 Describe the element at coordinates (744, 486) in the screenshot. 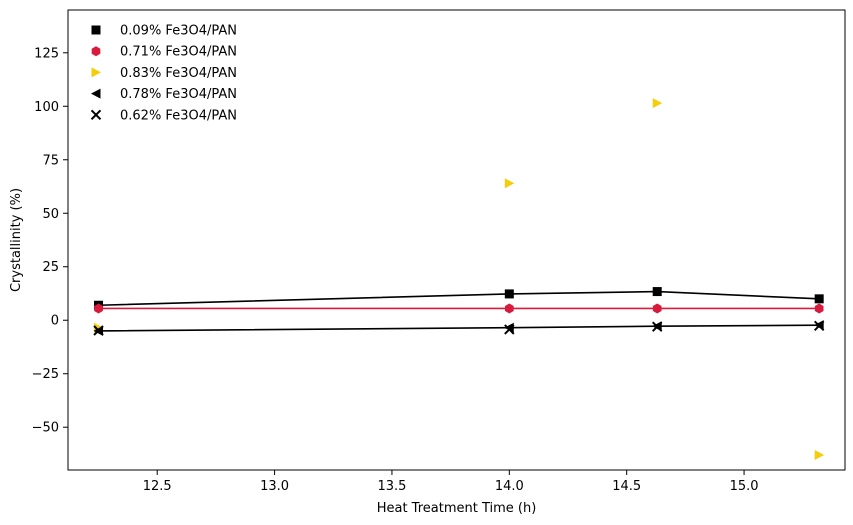

I see `x-tick-label: 15.0` at that location.